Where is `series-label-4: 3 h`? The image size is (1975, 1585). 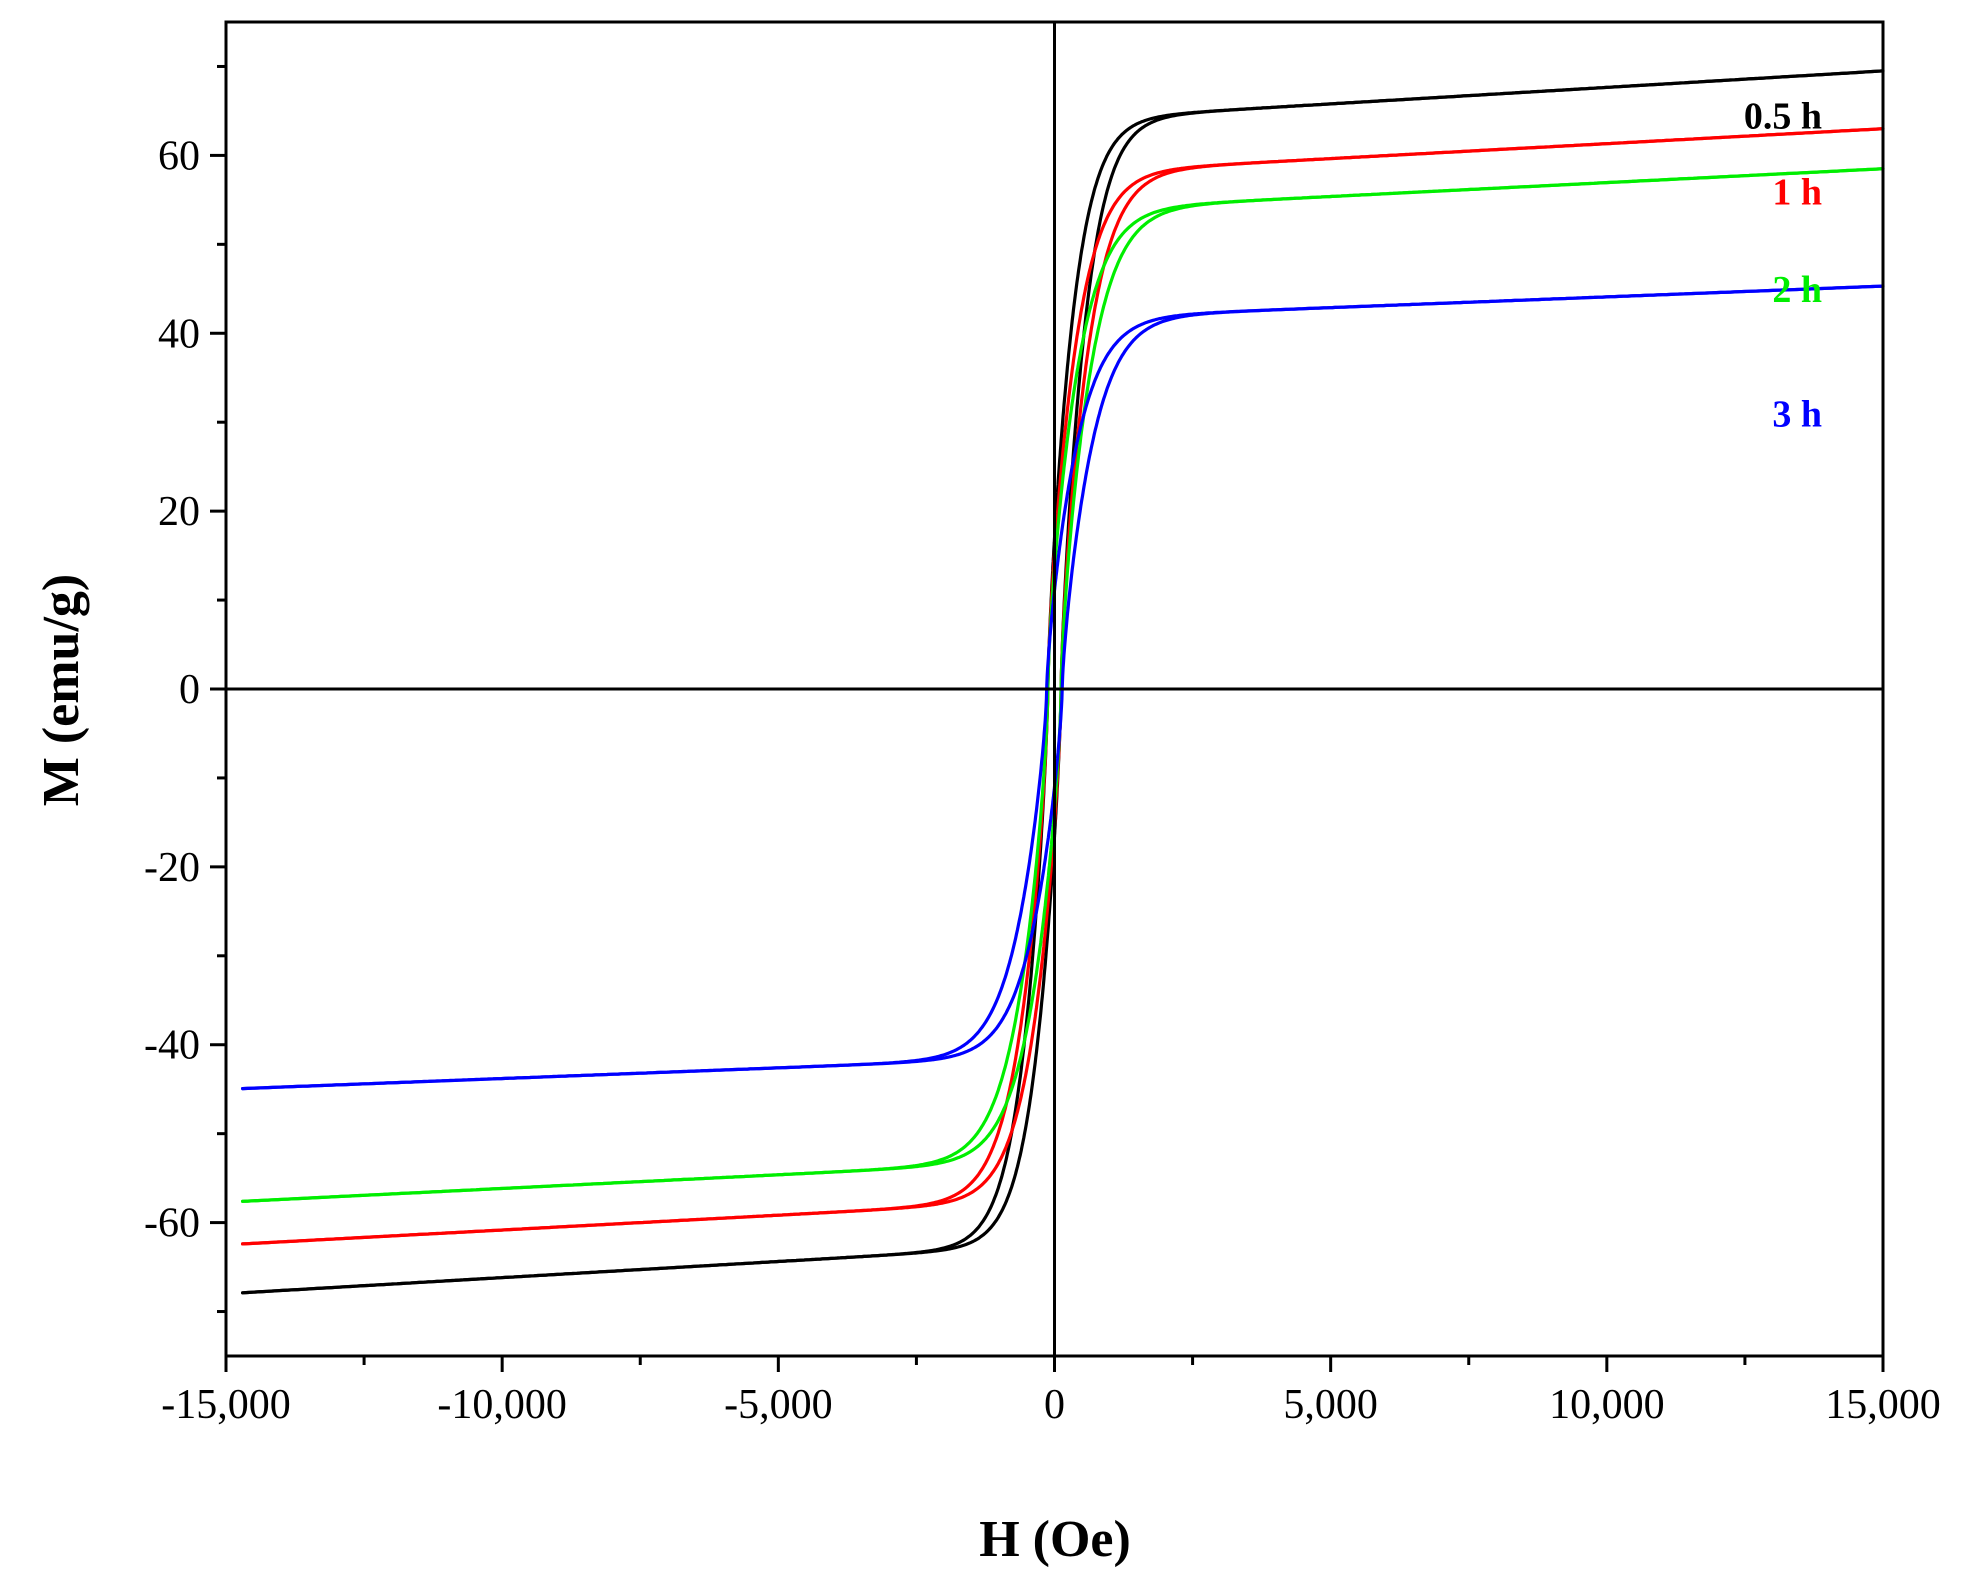 series-label-4: 3 h is located at coordinates (1797, 415).